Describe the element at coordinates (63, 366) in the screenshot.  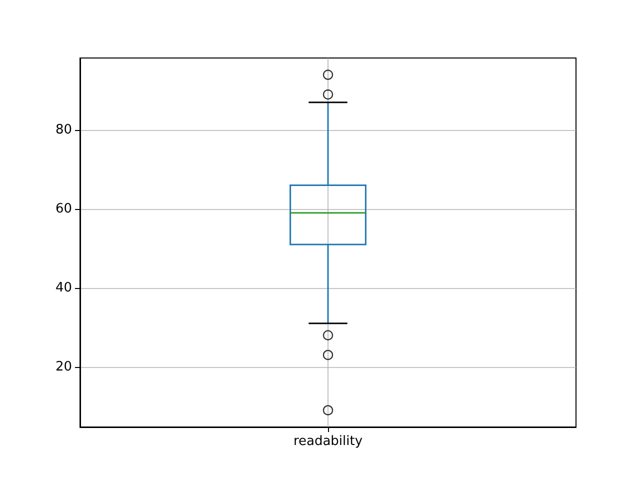
I see `y-tick-label: 20` at that location.